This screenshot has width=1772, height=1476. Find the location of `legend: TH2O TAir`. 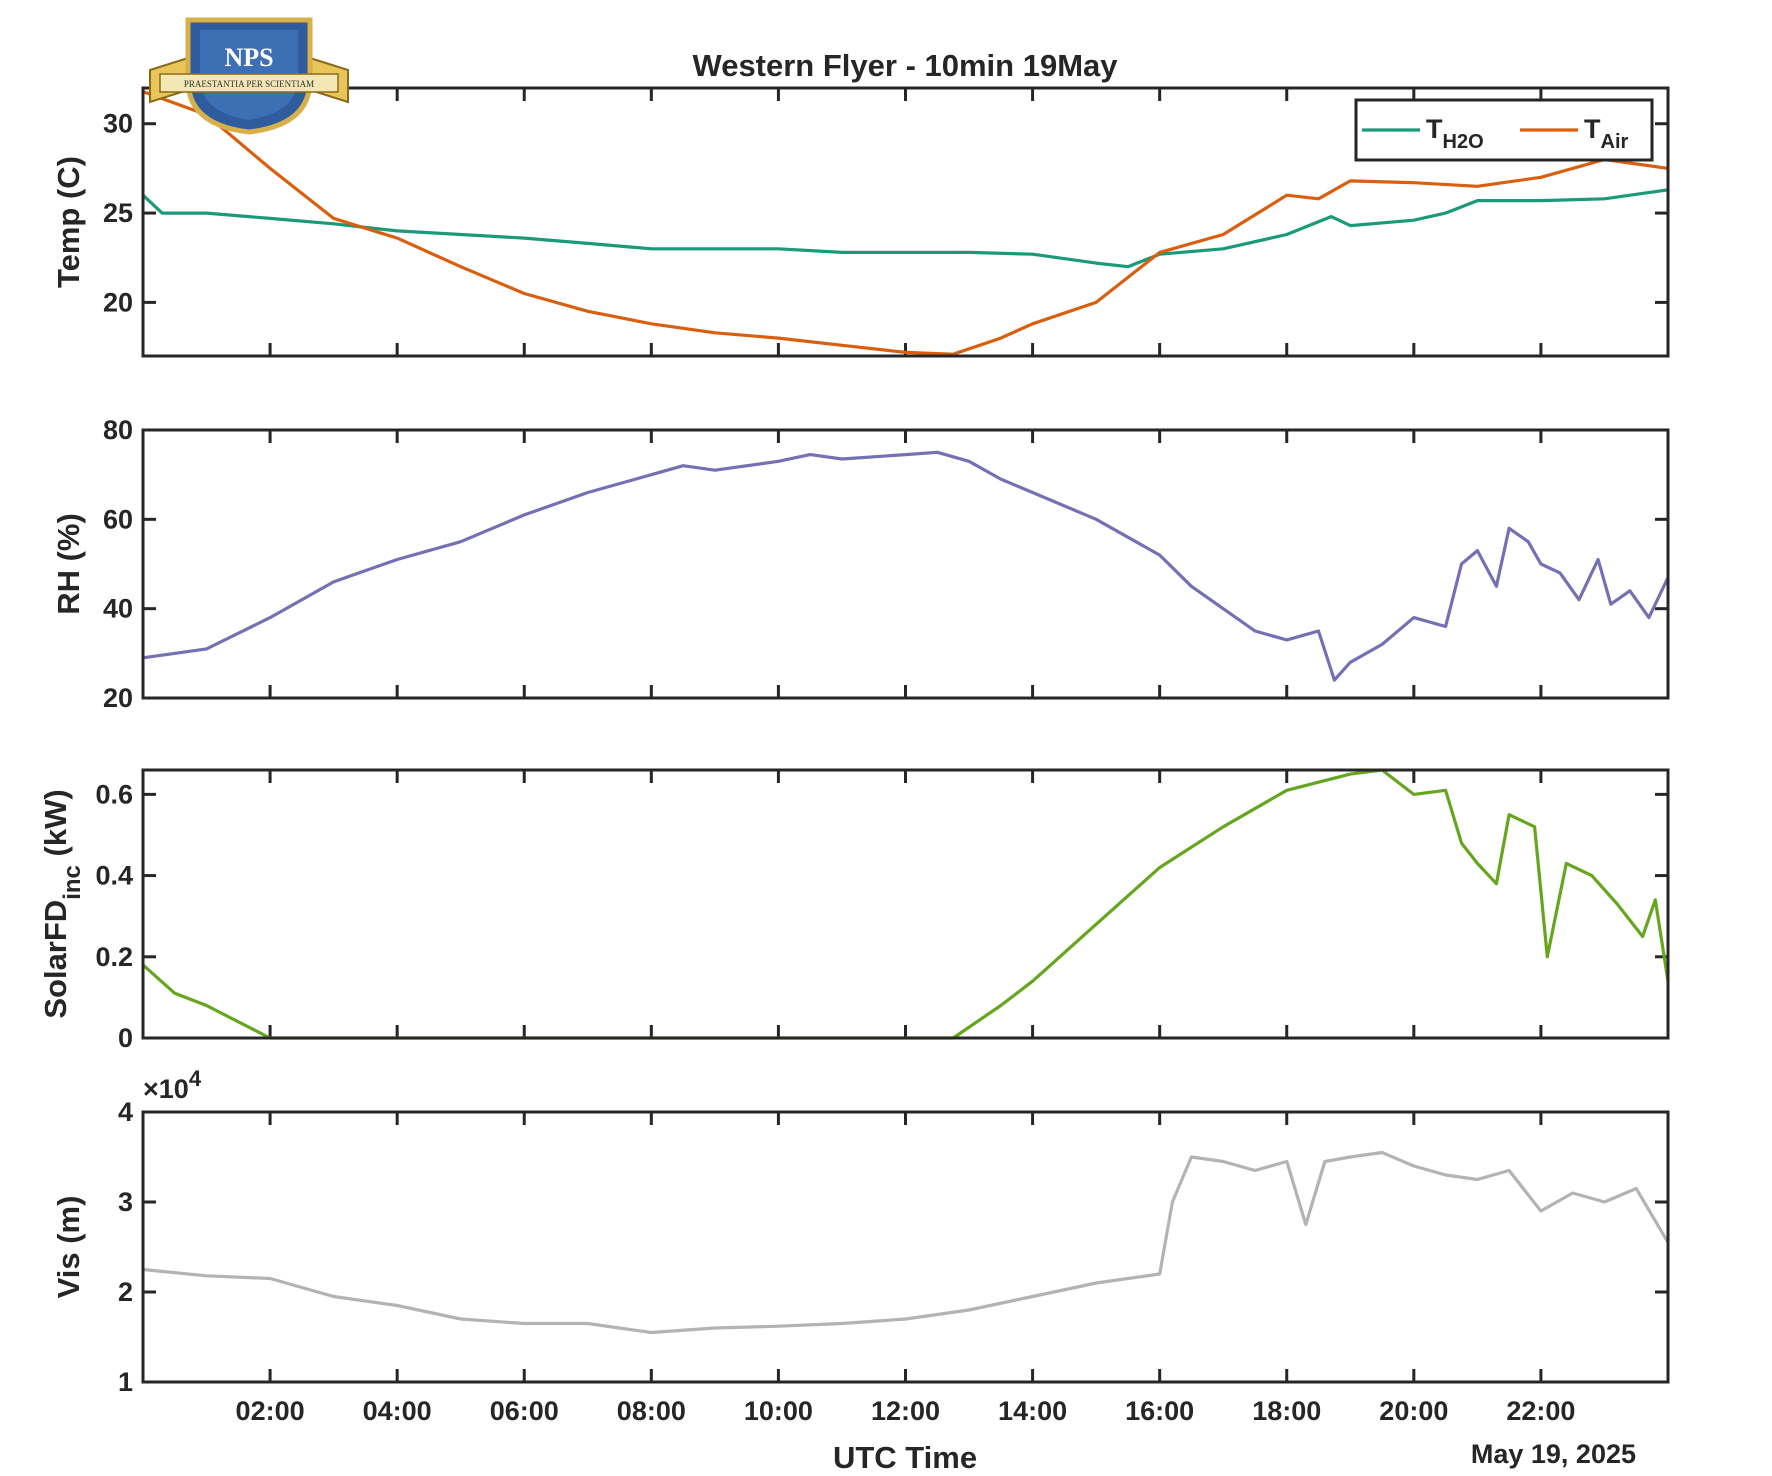

legend: TH2O TAir is located at coordinates (1504, 130).